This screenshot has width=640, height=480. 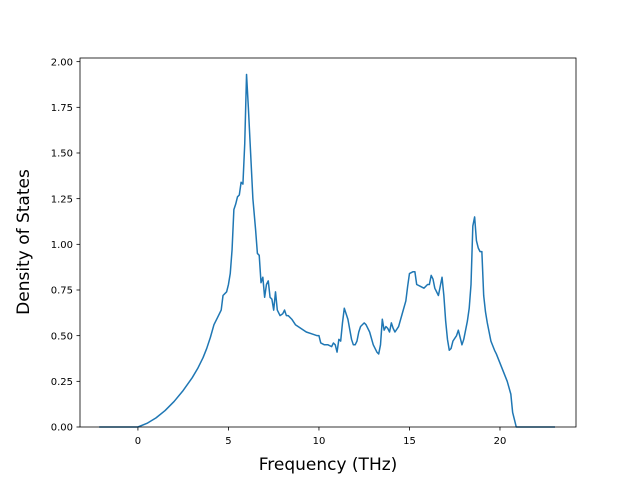 I want to click on y-tick-label: 2.00, so click(x=62, y=62).